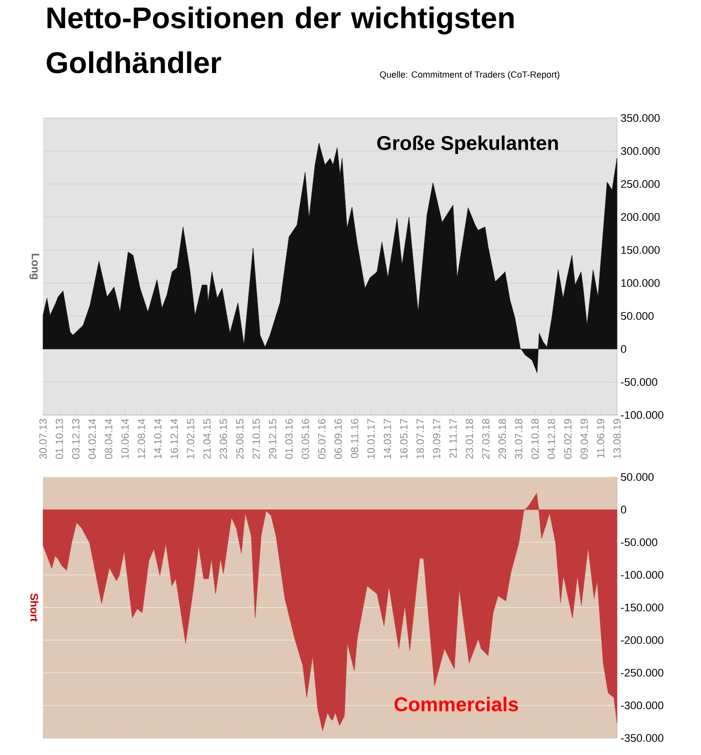 The width and height of the screenshot is (701, 755). Describe the element at coordinates (190, 438) in the screenshot. I see `x-tick-label: 17.02.15` at that location.